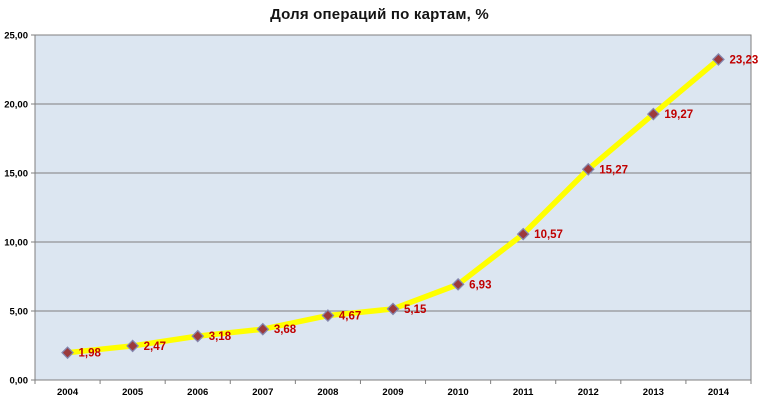 This screenshot has height=410, width=759. I want to click on y-tick-label: 25,00, so click(16, 36).